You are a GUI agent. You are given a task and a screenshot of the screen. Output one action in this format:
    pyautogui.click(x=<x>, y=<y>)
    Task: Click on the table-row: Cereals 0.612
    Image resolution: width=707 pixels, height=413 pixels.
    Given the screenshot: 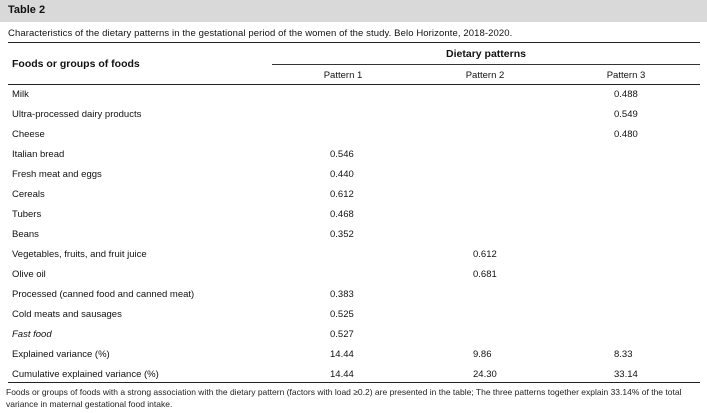 What is the action you would take?
    pyautogui.click(x=353, y=195)
    